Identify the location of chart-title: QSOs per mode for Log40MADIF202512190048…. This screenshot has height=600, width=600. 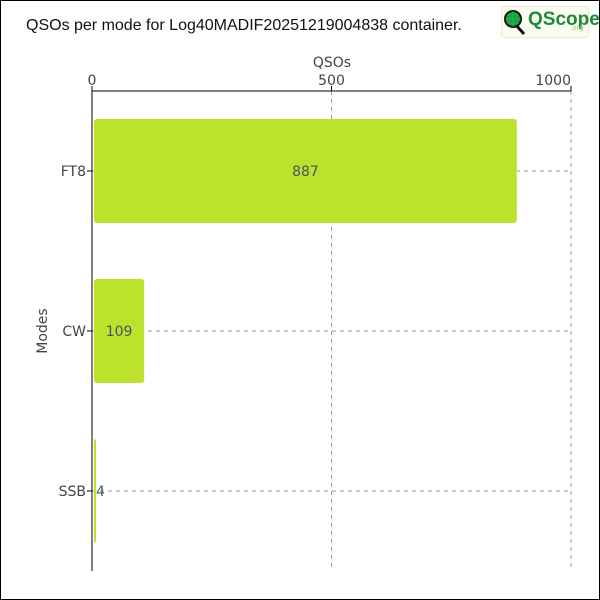
(244, 25).